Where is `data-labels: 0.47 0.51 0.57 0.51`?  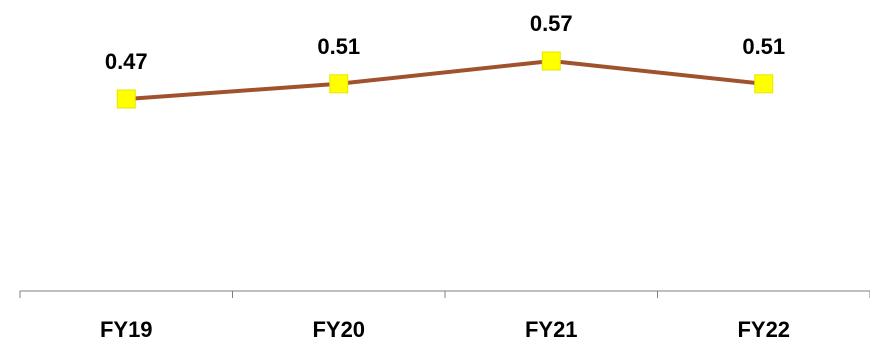 data-labels: 0.47 0.51 0.57 0.51 is located at coordinates (445, 42).